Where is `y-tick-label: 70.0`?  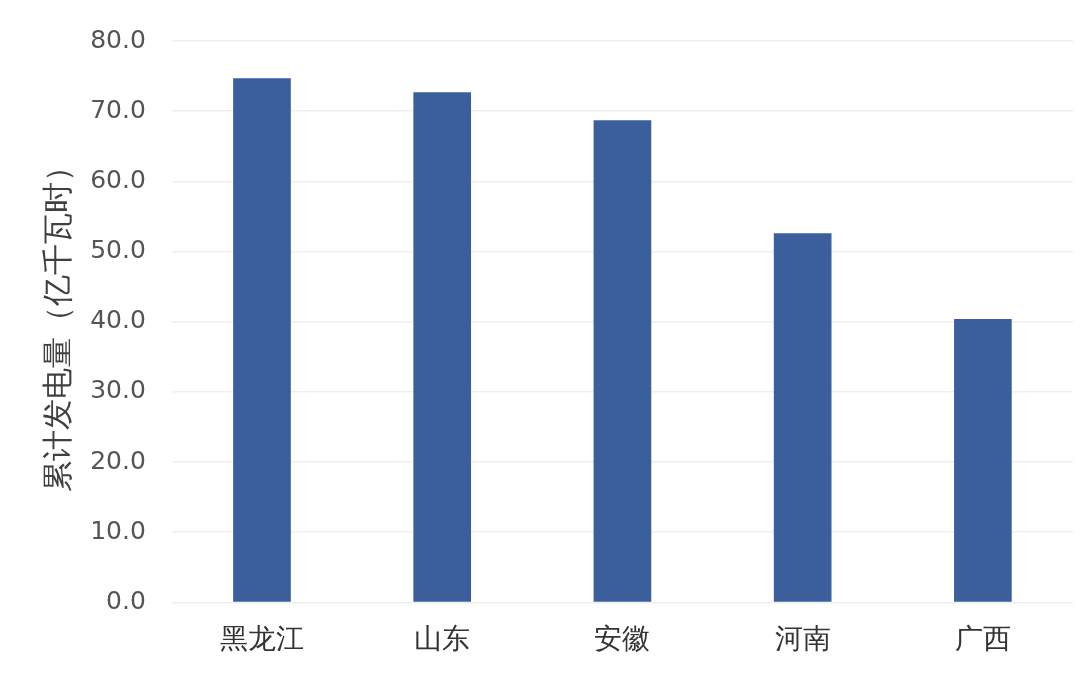 y-tick-label: 70.0 is located at coordinates (118, 109).